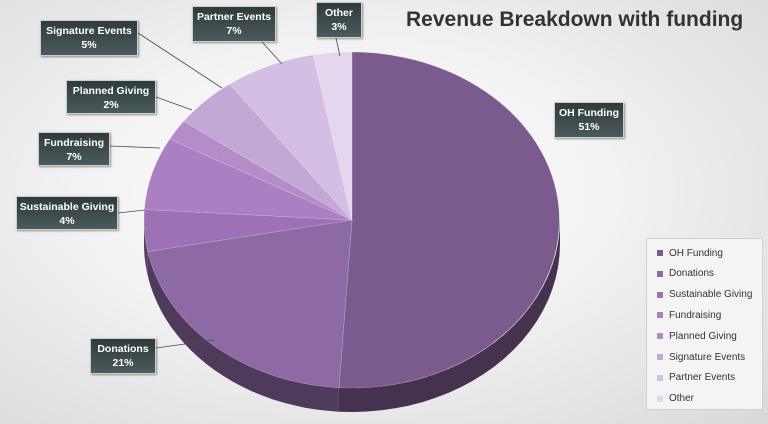 This screenshot has height=424, width=768. Describe the element at coordinates (243, 331) in the screenshot. I see `pie-side-donations` at that location.